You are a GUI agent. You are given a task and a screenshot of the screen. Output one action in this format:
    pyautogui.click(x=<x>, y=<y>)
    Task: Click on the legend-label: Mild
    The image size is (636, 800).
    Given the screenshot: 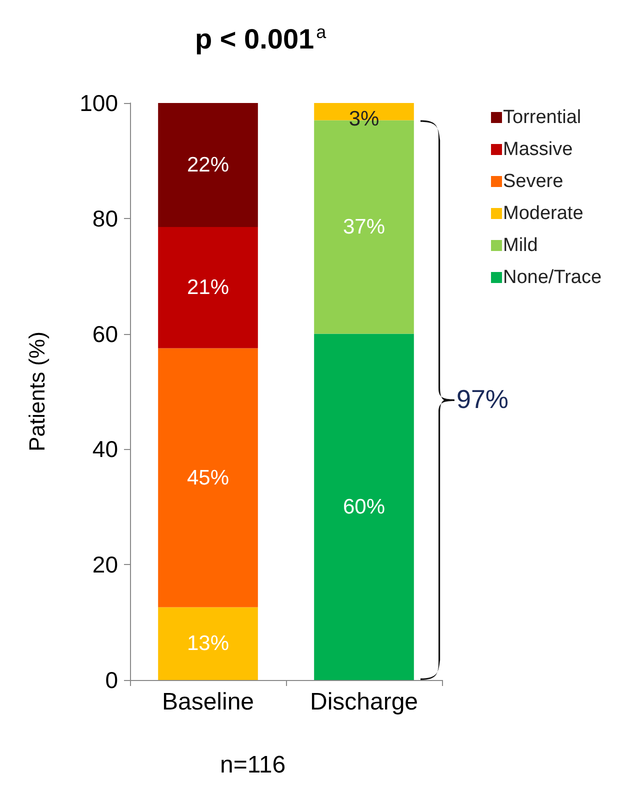 What is the action you would take?
    pyautogui.click(x=520, y=245)
    